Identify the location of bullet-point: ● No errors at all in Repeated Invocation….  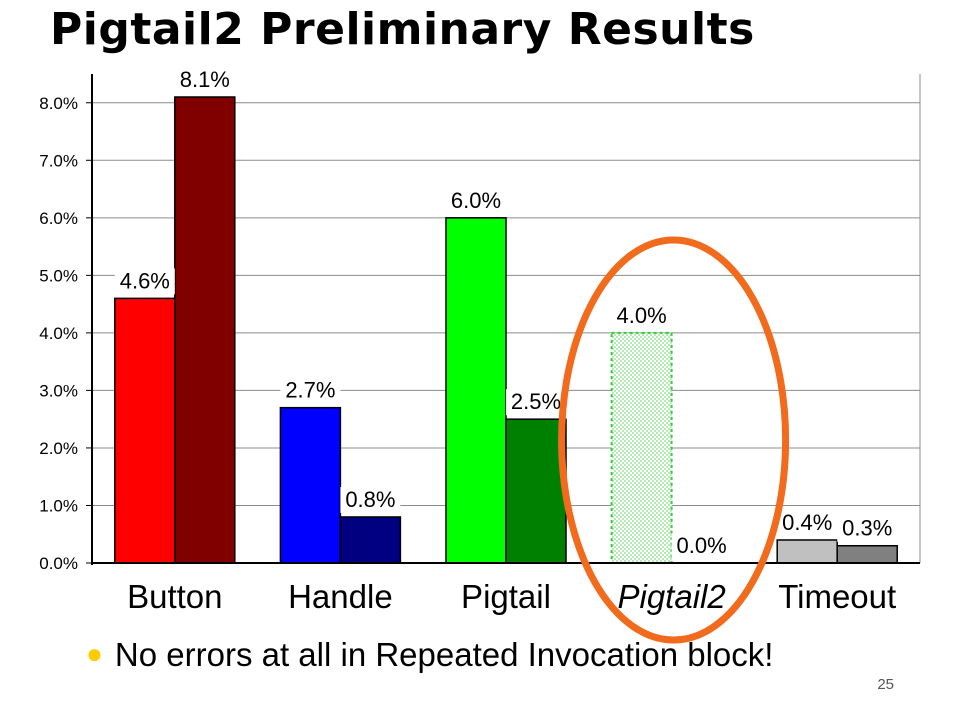
(429, 655).